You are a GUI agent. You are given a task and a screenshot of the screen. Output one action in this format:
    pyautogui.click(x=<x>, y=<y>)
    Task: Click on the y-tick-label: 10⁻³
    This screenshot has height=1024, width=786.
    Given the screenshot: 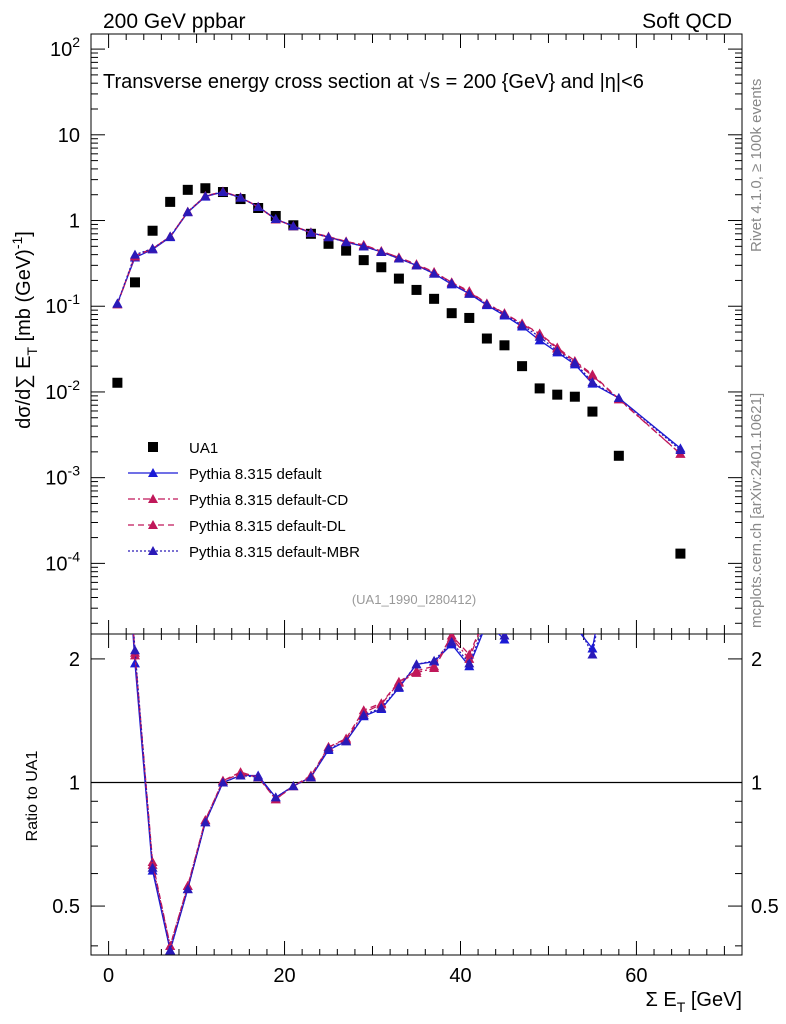 What is the action you would take?
    pyautogui.click(x=62, y=476)
    